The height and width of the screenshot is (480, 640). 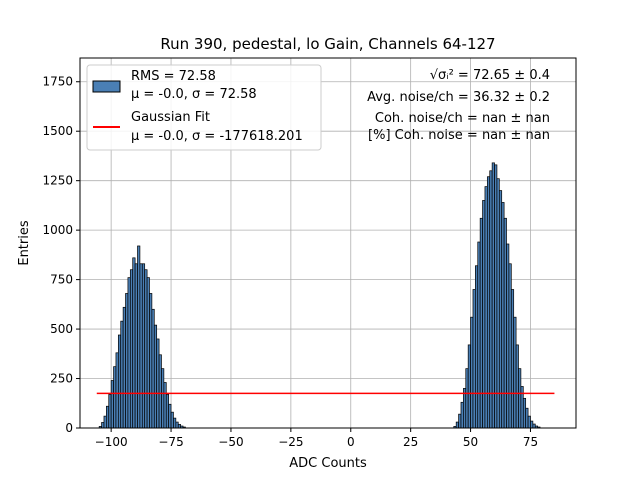 I want to click on annotation-avg-noise: Avg. noise/ch = 36.32 ± 0.2, so click(x=458, y=97).